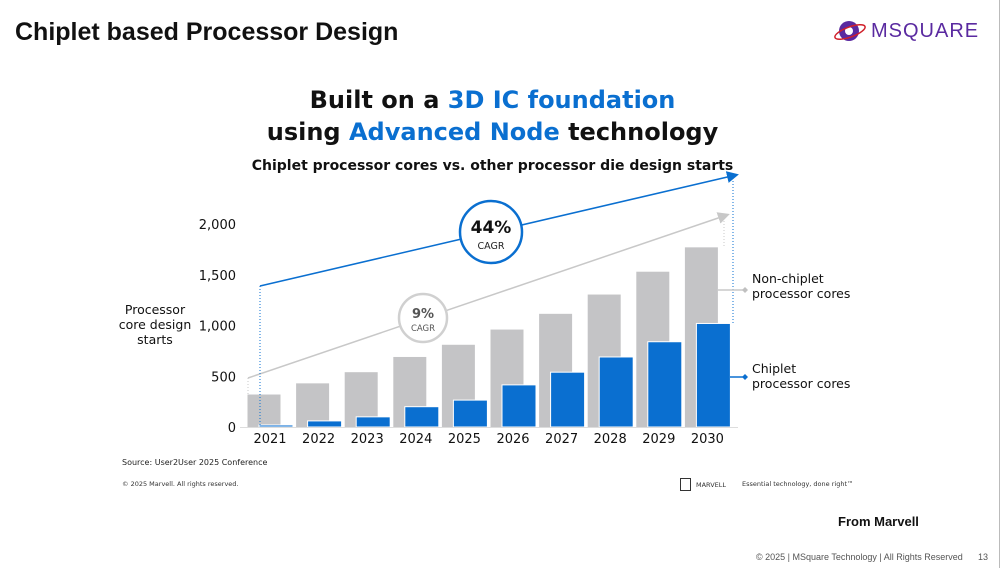 This screenshot has width=1000, height=568. I want to click on legend-chiplet: Chiplet processor cores, so click(801, 376).